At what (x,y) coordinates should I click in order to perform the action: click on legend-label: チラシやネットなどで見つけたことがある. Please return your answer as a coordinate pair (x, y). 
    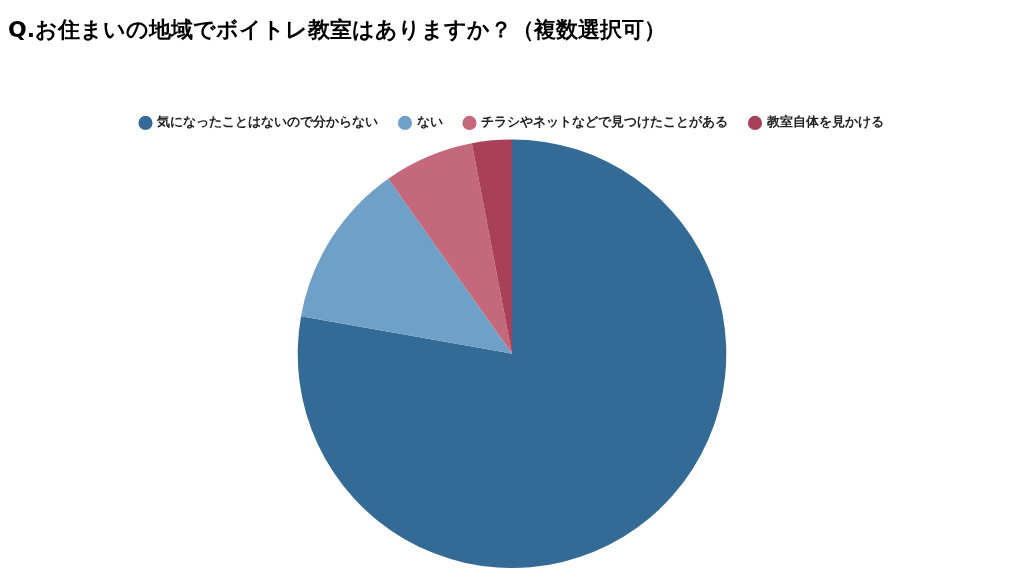
    Looking at the image, I should click on (604, 122).